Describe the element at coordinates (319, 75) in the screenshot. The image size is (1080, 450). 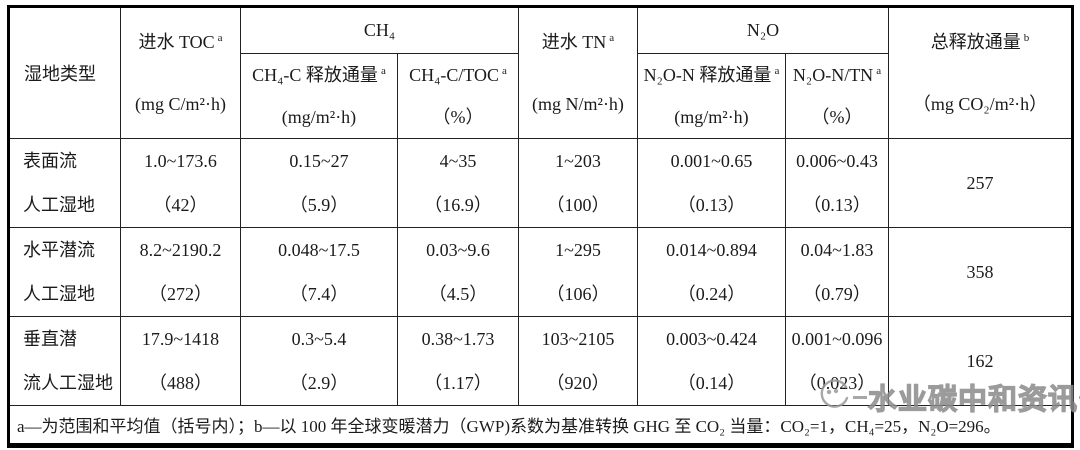
I see `header-ch4-flux-label: CH₄-C 释放通量 a` at that location.